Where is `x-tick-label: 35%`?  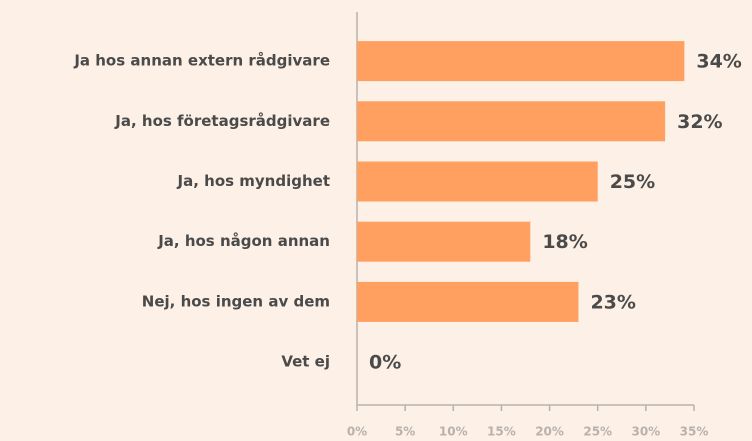 x-tick-label: 35% is located at coordinates (694, 432).